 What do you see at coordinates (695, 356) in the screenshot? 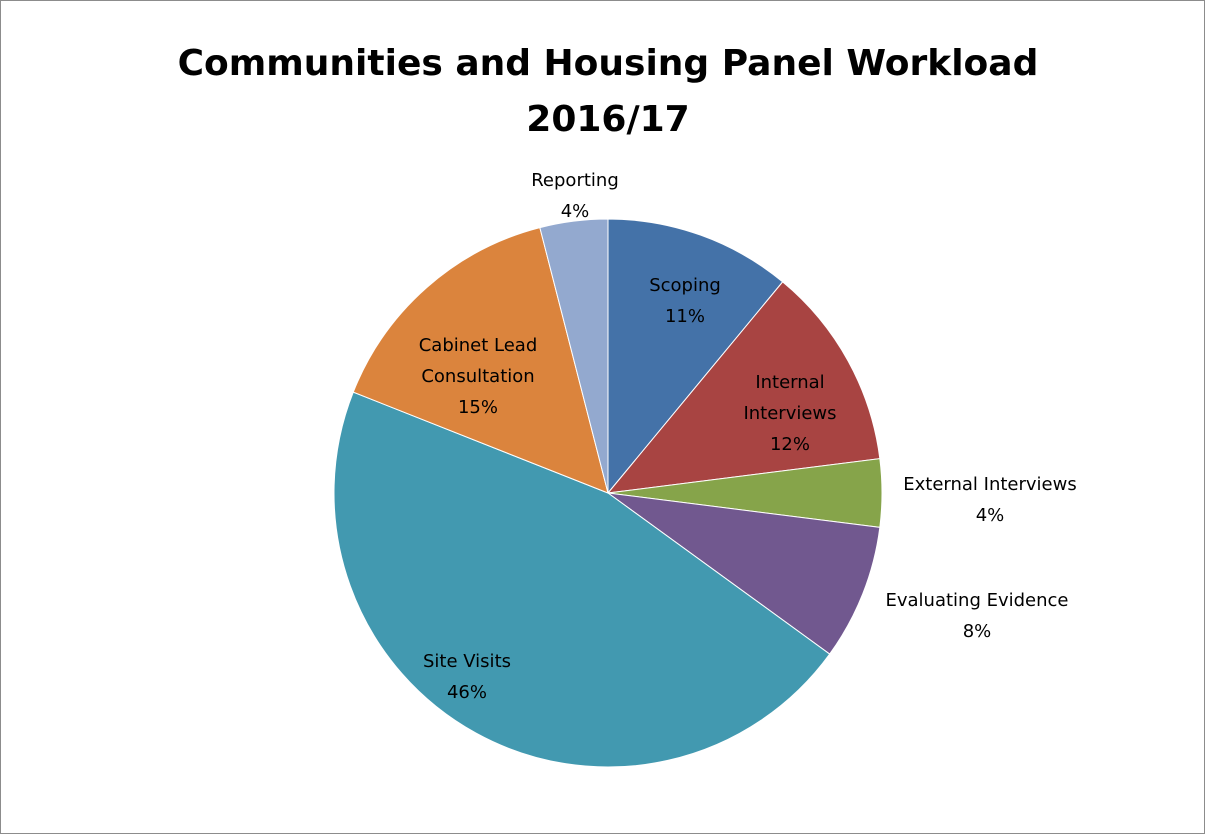
I see `pie-slice-scoping` at bounding box center [695, 356].